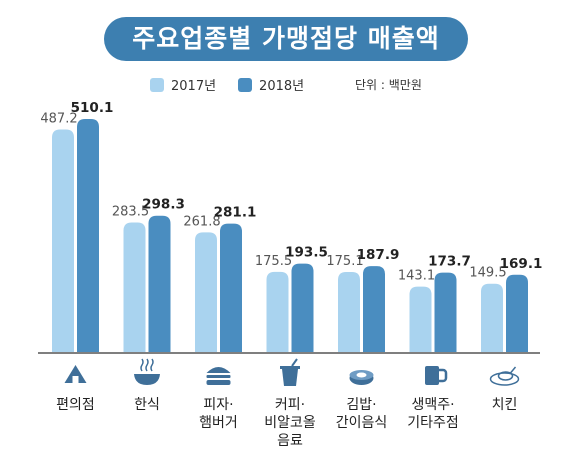 The image size is (572, 465). I want to click on data-label-2018-1: 298.3, so click(163, 205).